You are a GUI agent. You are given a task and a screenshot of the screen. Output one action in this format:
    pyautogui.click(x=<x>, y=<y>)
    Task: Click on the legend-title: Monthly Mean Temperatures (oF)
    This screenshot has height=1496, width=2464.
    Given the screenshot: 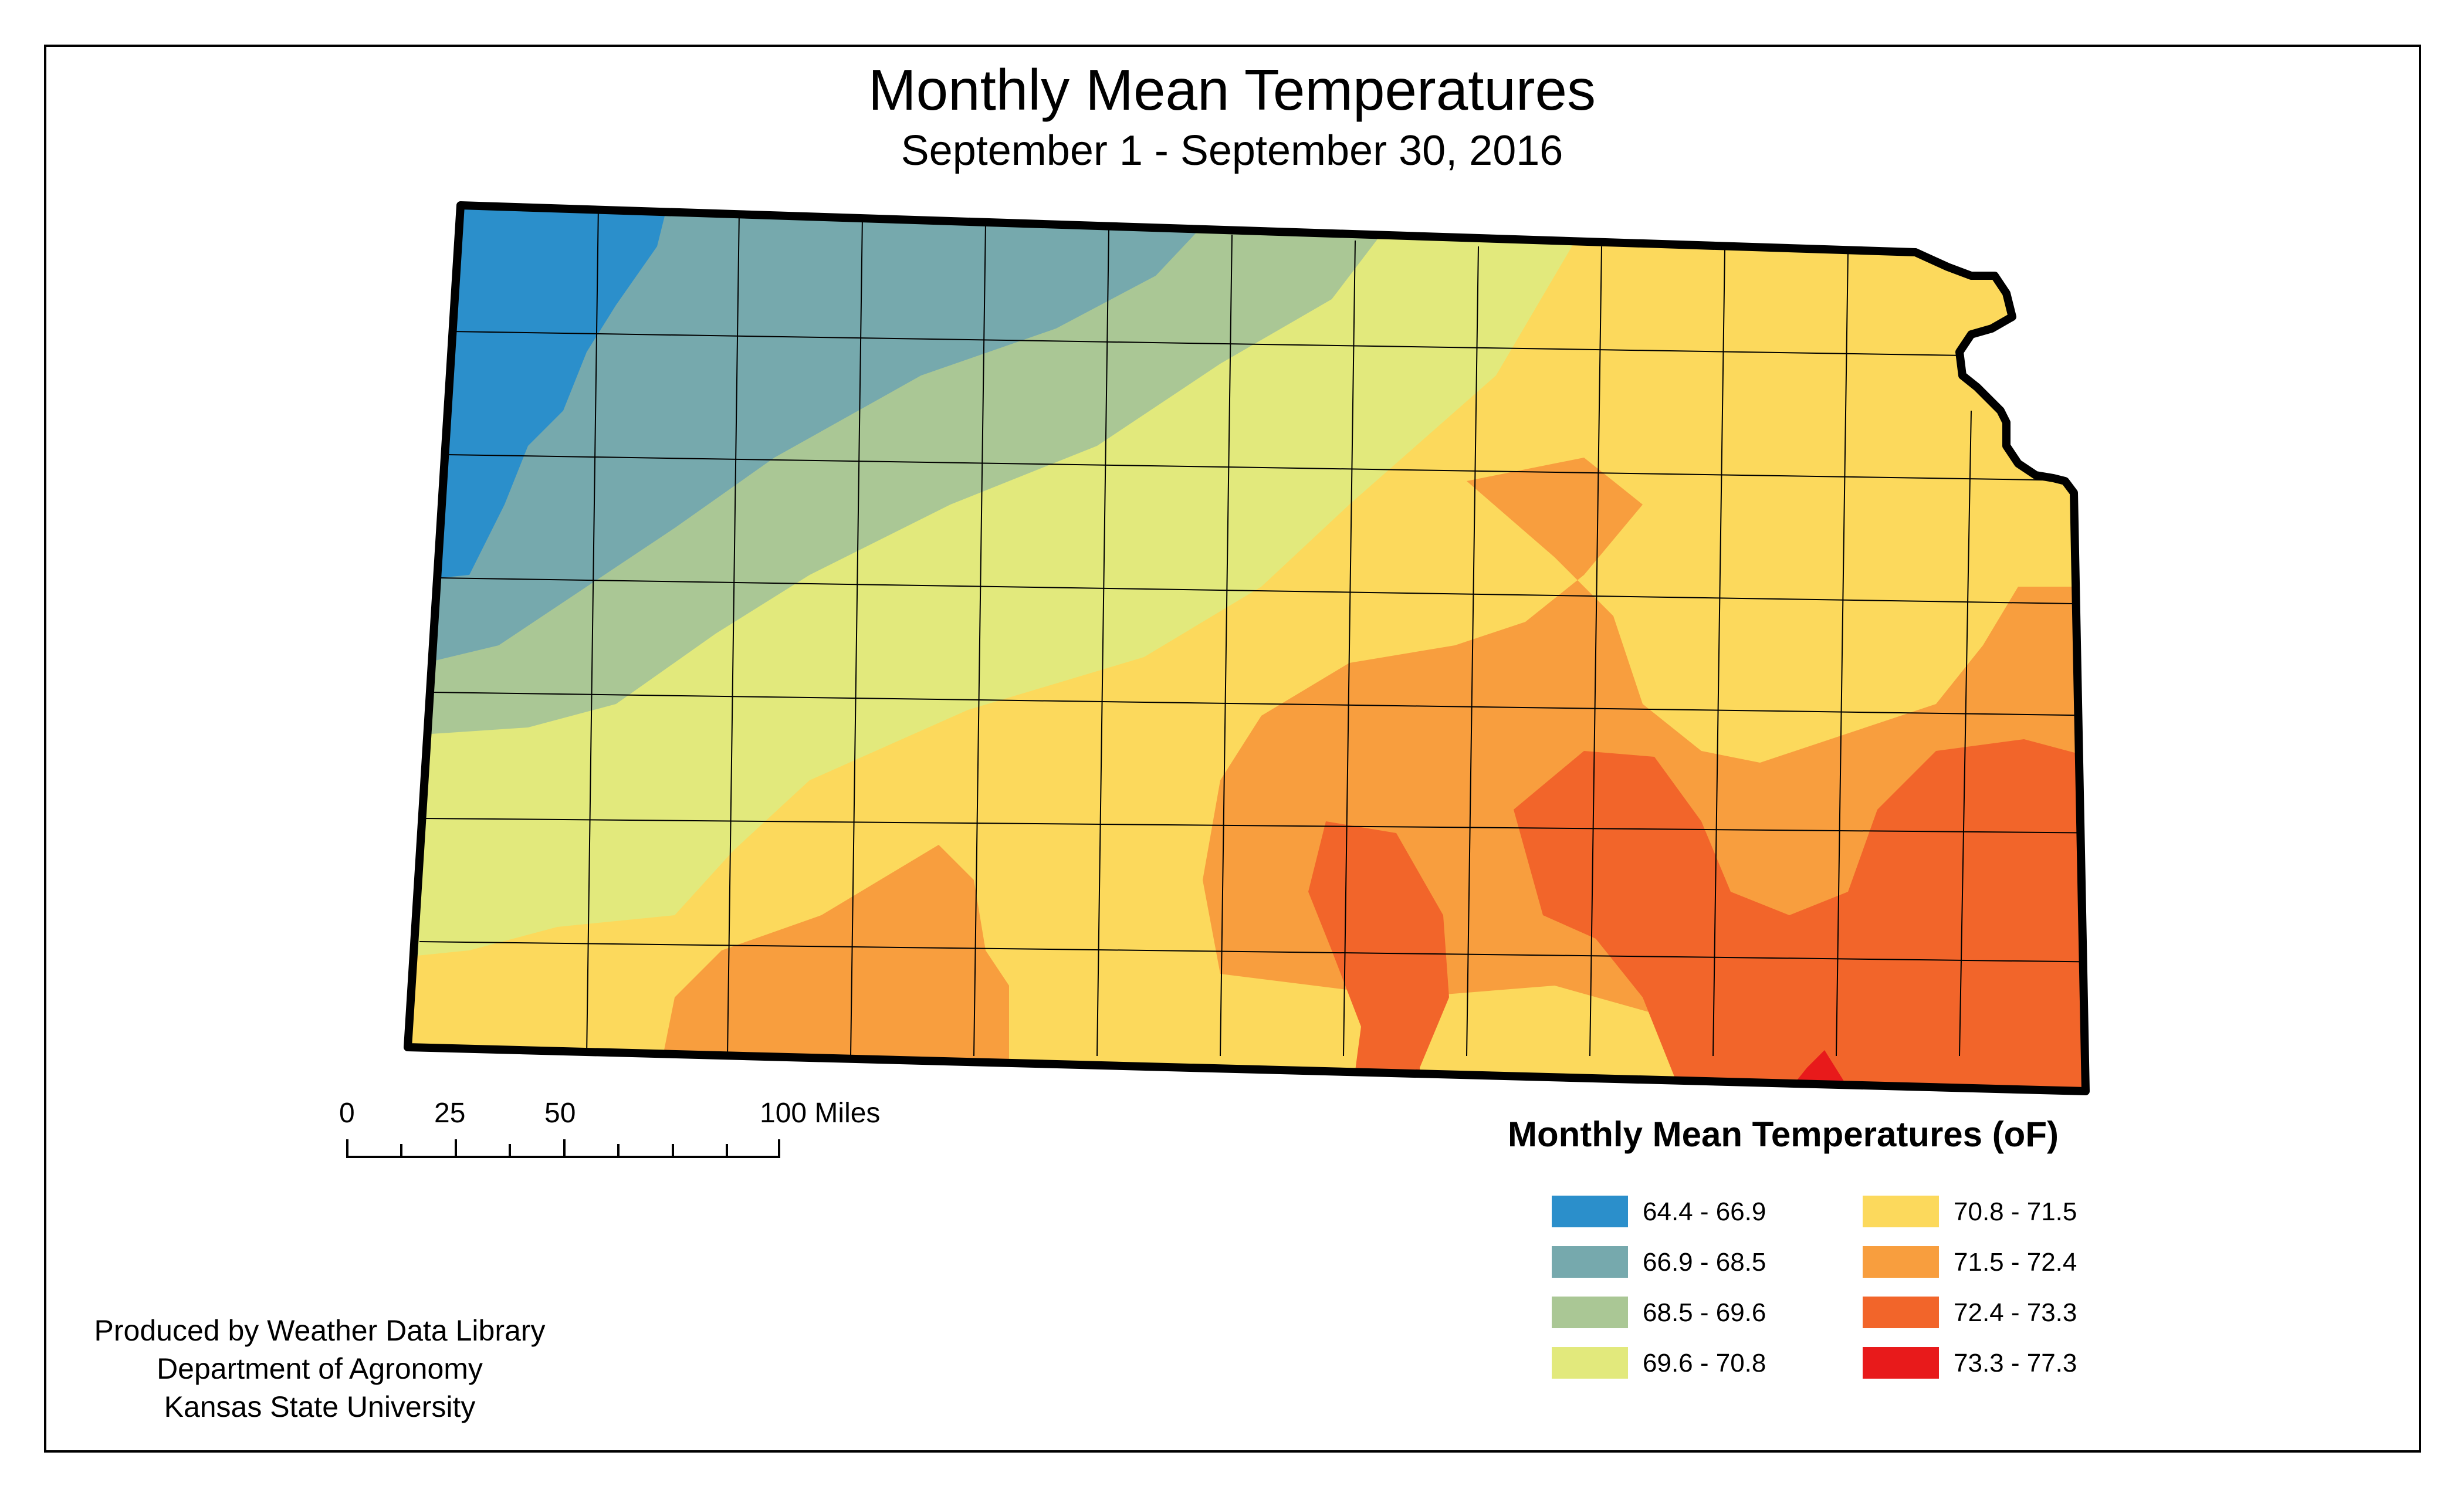 What is the action you would take?
    pyautogui.click(x=1784, y=1134)
    